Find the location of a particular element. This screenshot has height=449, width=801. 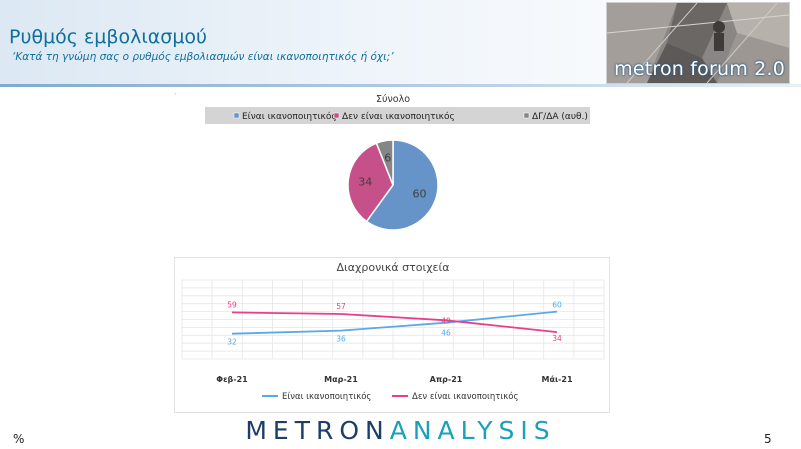

pie-data-label-3: 6 is located at coordinates (387, 158).